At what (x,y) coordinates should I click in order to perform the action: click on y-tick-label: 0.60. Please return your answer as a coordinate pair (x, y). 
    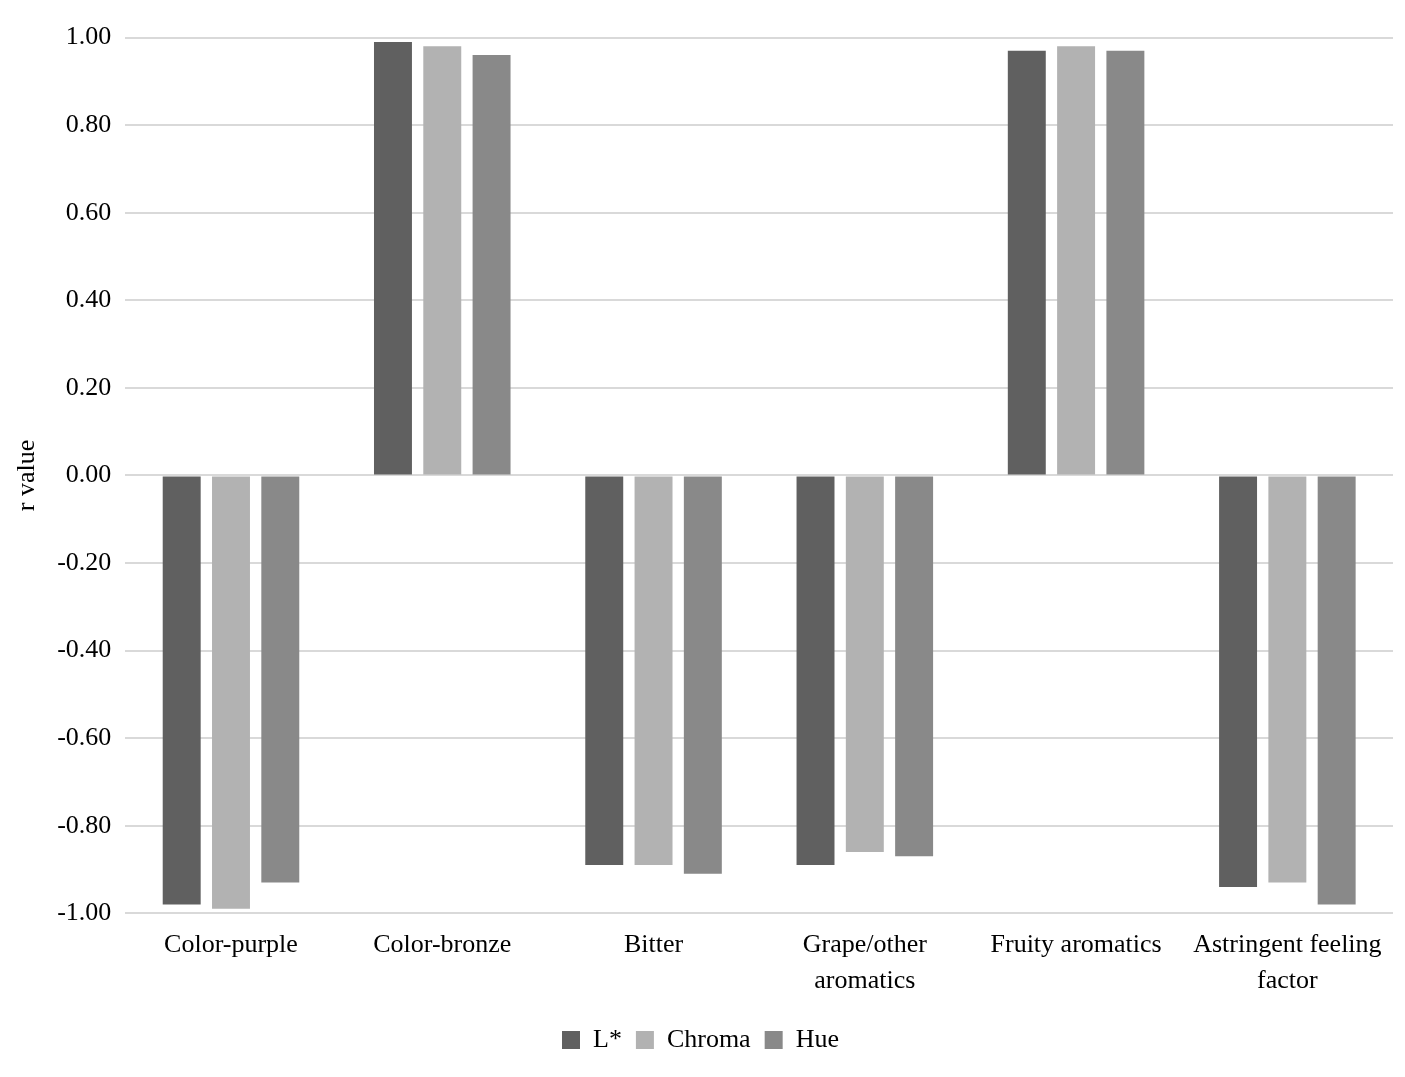
    Looking at the image, I should click on (88, 211).